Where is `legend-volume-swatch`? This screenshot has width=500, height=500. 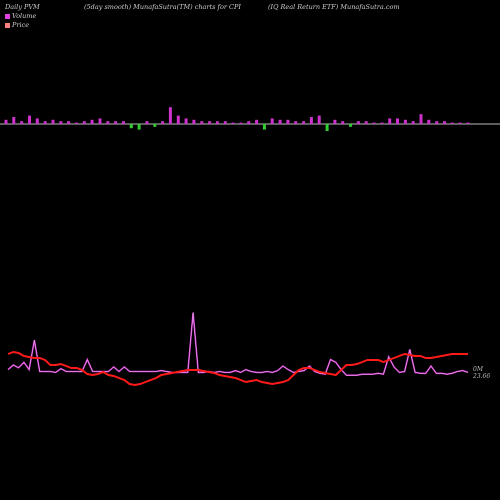 legend-volume-swatch is located at coordinates (7, 16).